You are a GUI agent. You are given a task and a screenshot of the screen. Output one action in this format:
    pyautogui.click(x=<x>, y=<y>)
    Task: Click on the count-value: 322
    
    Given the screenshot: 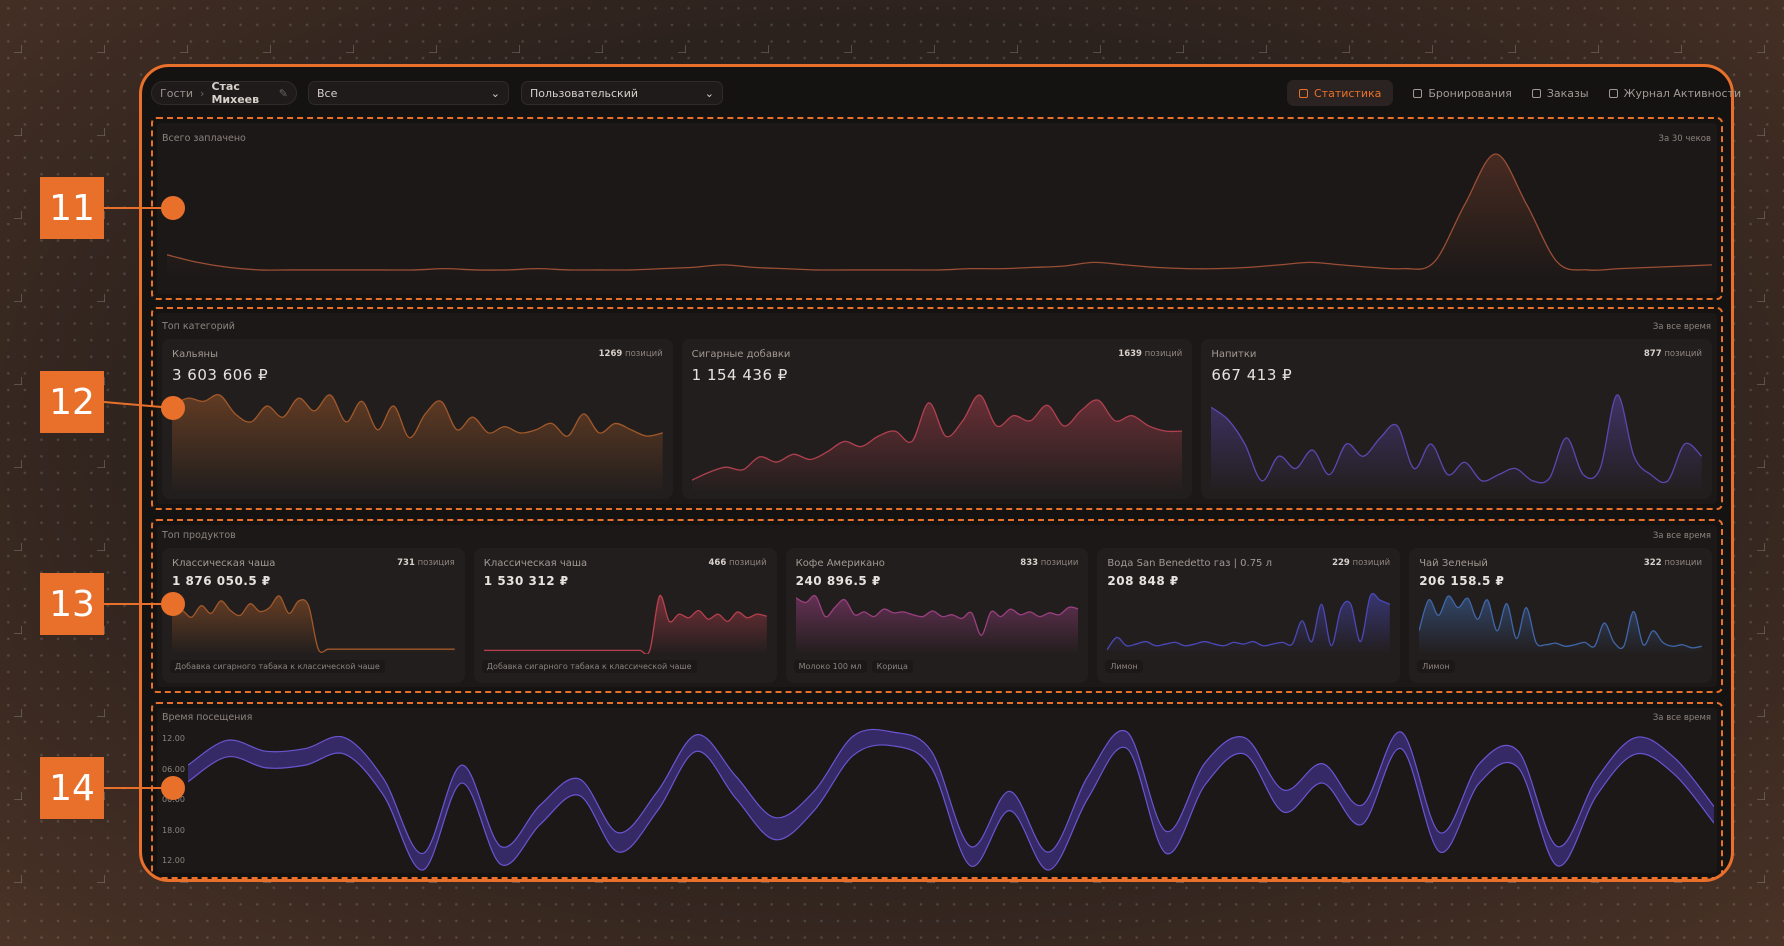 What is the action you would take?
    pyautogui.click(x=1652, y=563)
    